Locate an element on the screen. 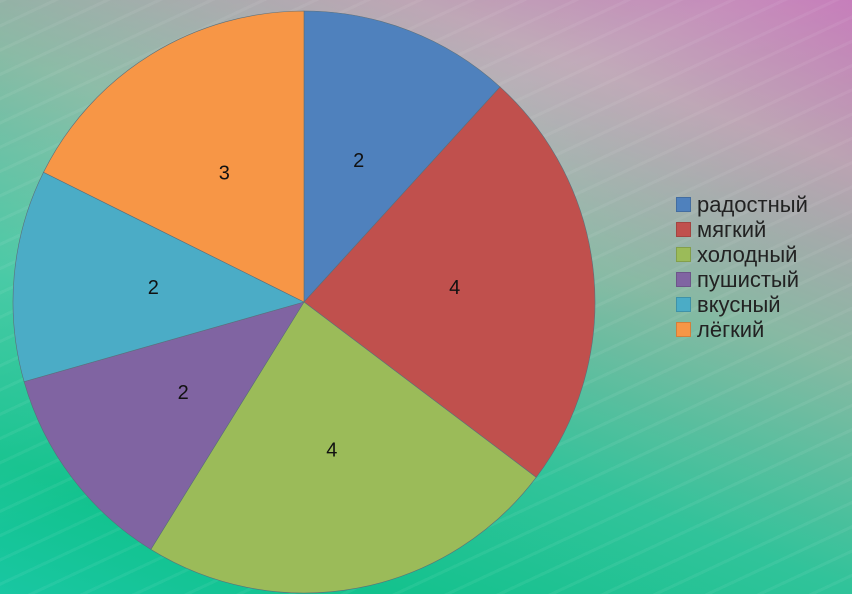 The image size is (852, 594). legend-label: радостный is located at coordinates (752, 204).